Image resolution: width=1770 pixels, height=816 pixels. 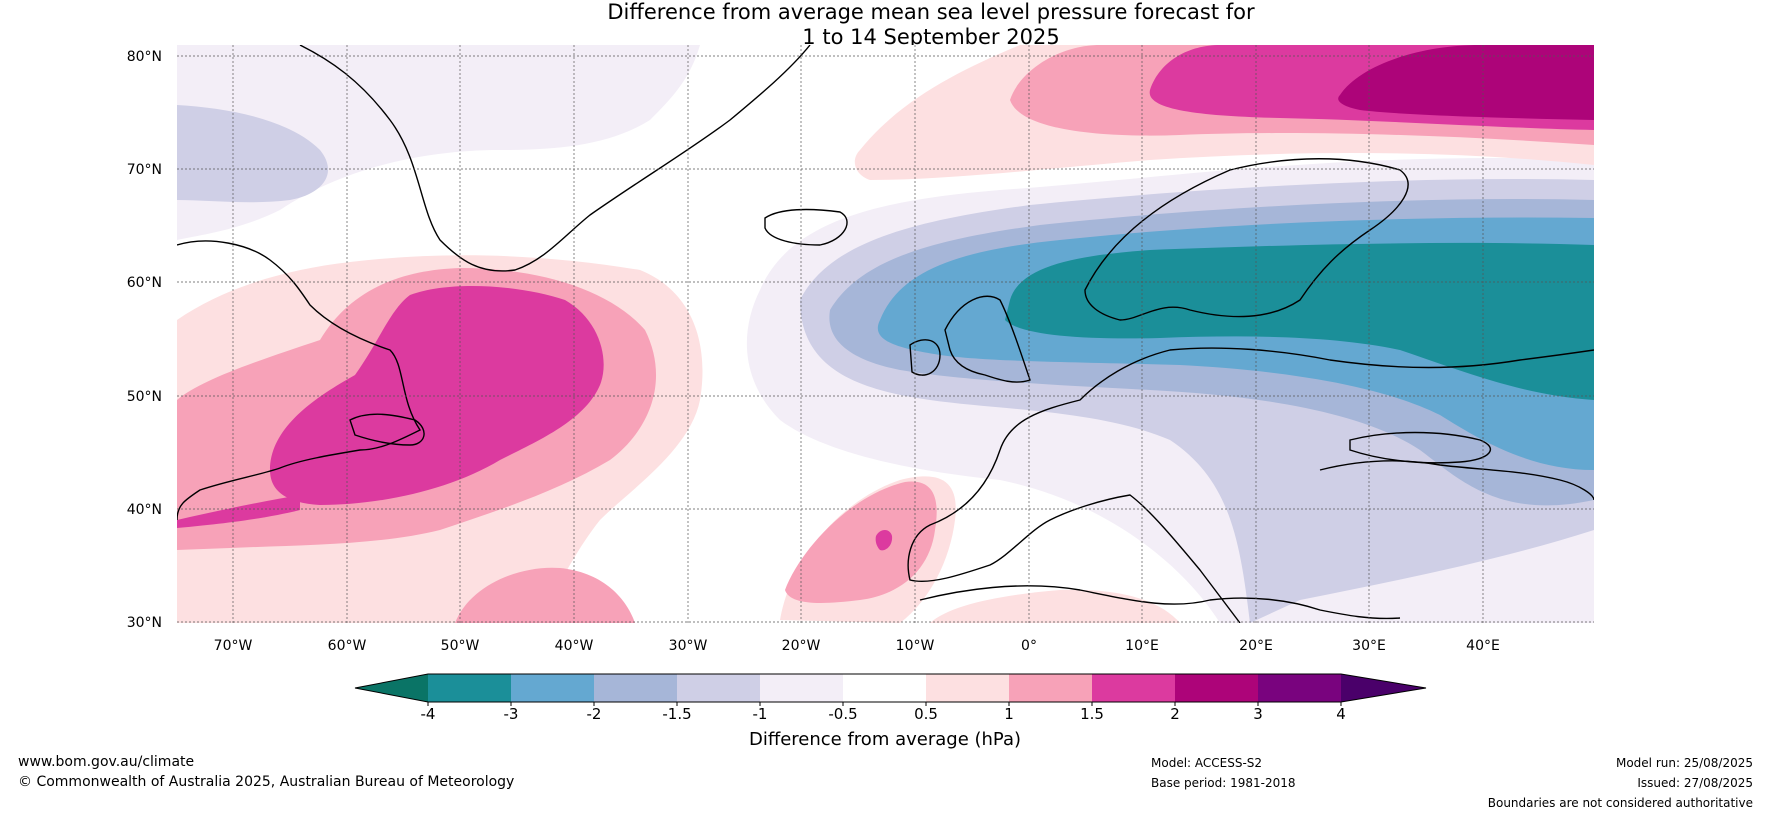 I want to click on contour-pos-1.5-west2, so click(x=238, y=511).